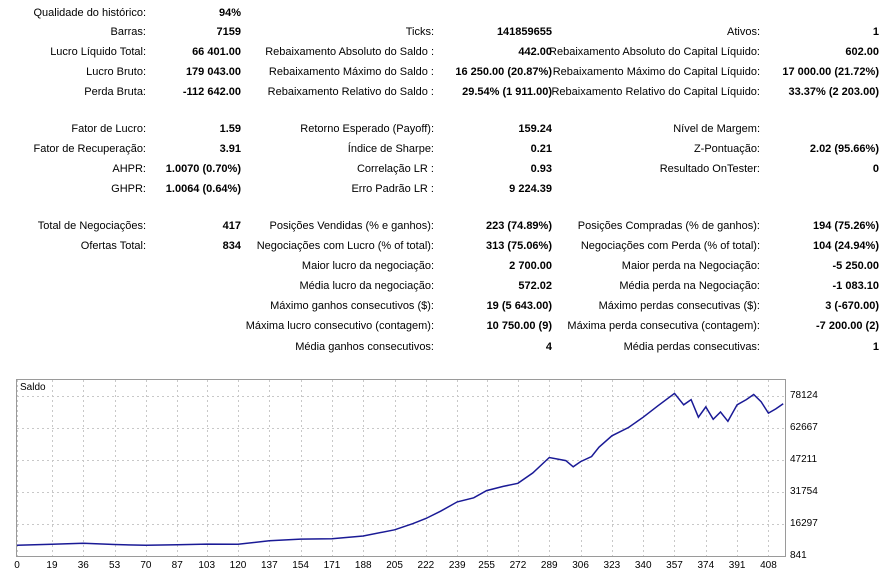  What do you see at coordinates (862, 52) in the screenshot?
I see `value-abs-dd-equity: 602.00` at bounding box center [862, 52].